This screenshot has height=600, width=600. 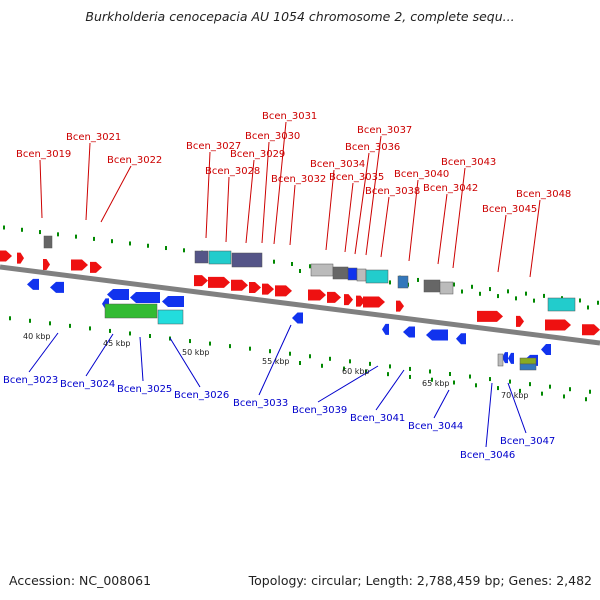 What do you see at coordinates (93, 137) in the screenshot?
I see `gene-label-plus: Bcen_3021` at bounding box center [93, 137].